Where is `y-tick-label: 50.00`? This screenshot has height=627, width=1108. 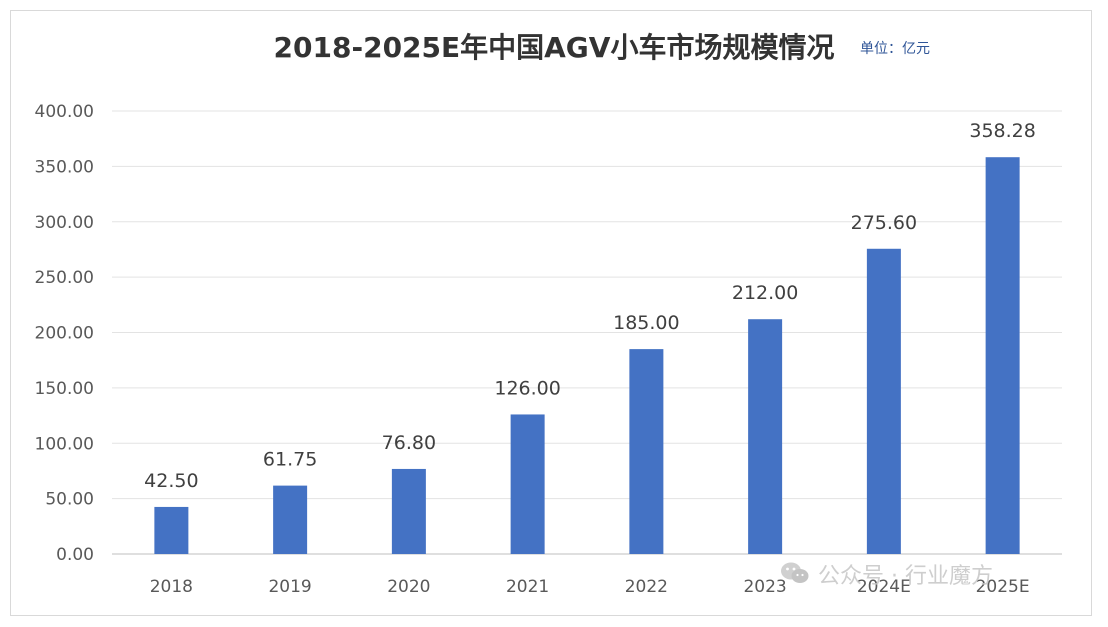
y-tick-label: 50.00 is located at coordinates (69, 500).